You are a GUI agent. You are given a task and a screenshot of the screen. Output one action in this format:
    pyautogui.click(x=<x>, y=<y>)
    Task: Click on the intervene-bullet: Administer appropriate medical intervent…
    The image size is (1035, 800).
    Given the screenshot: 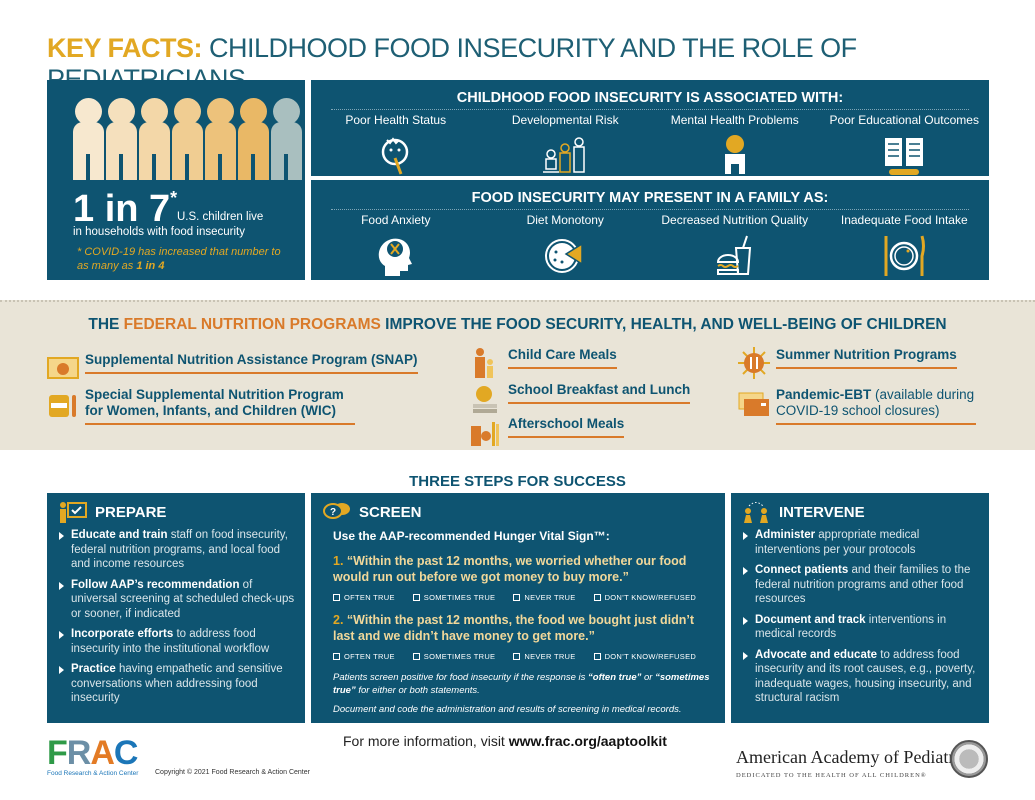 What is the action you would take?
    pyautogui.click(x=861, y=542)
    